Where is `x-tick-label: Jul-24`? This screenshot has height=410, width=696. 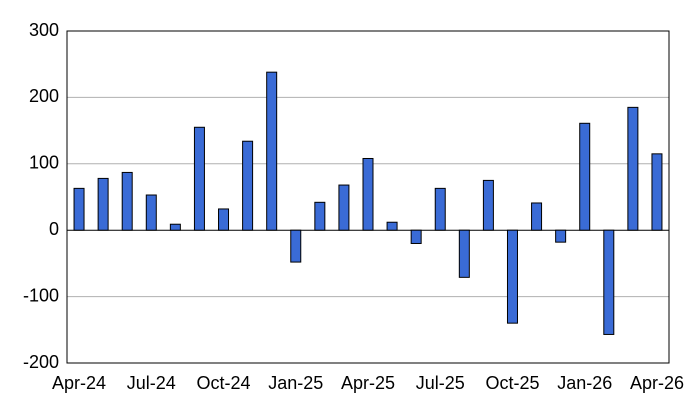 x-tick-label: Jul-24 is located at coordinates (151, 383).